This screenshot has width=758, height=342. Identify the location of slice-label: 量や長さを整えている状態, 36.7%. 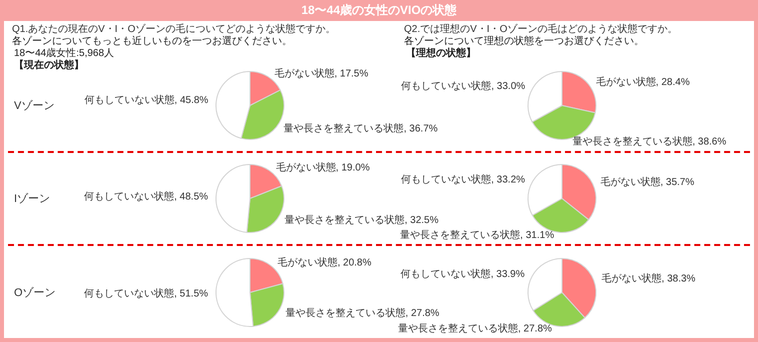
(361, 128).